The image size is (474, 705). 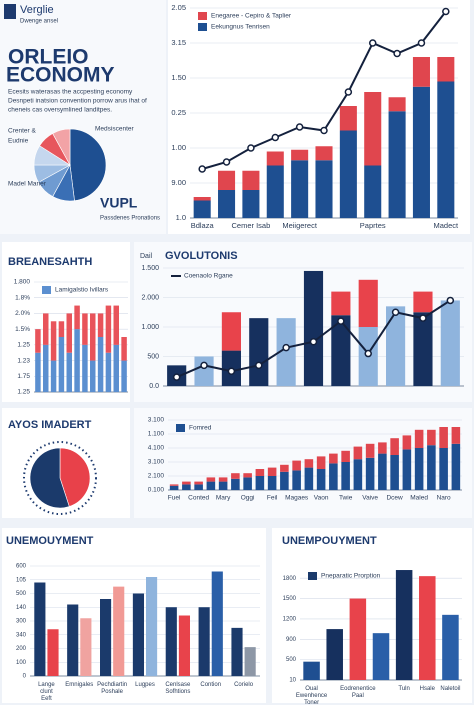 I want to click on badge-caption: Passdenes Pronations, so click(x=130, y=219).